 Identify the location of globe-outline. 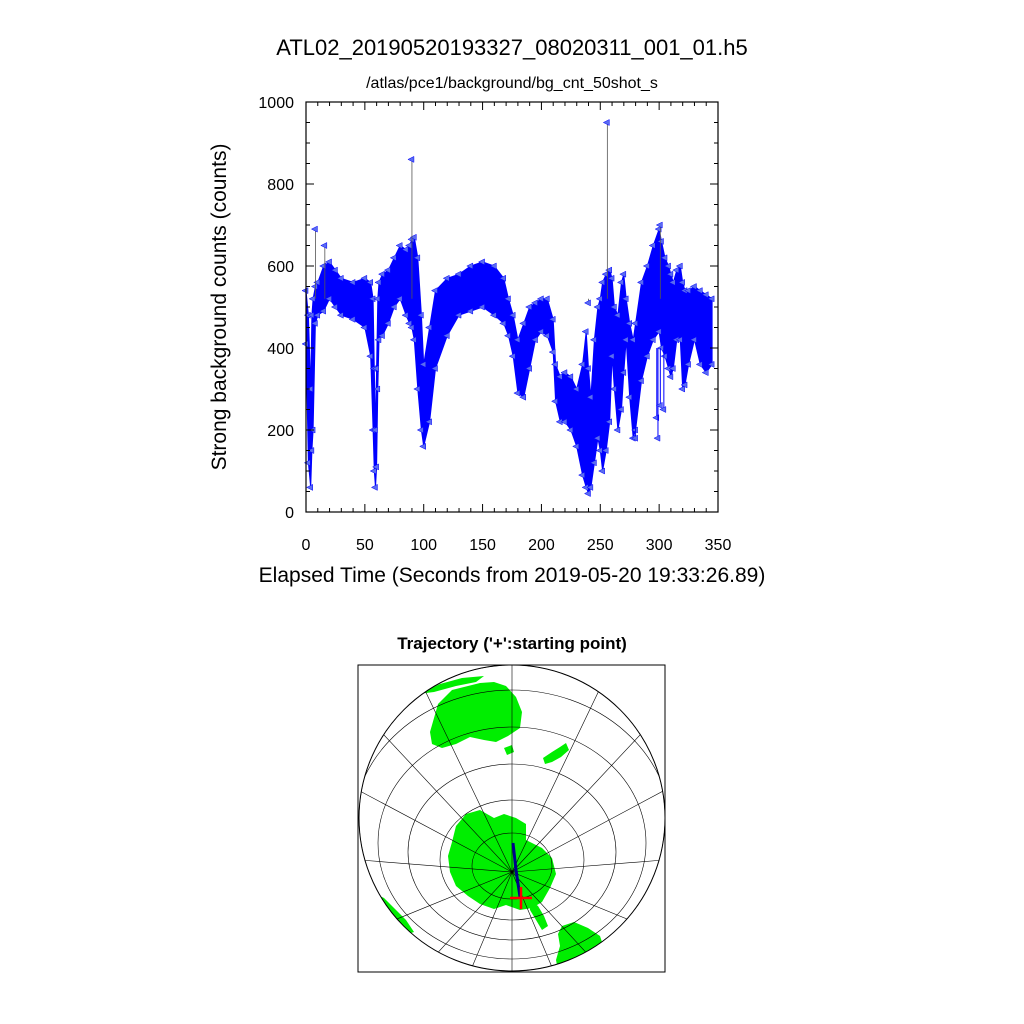
(512, 818).